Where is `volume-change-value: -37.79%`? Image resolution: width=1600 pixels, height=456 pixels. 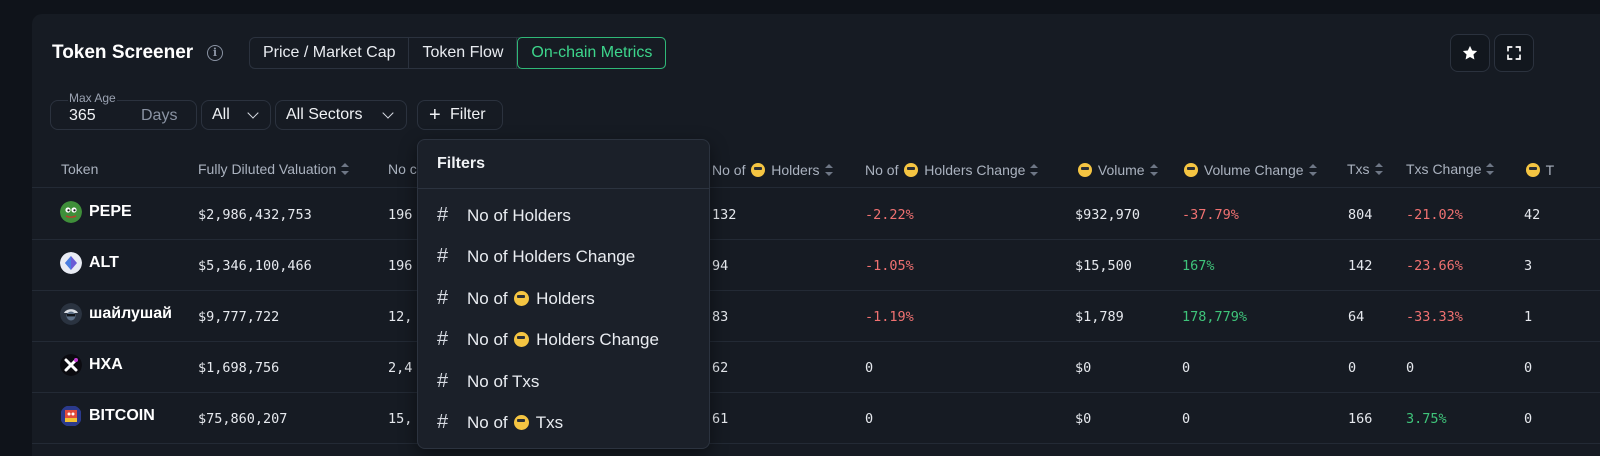 volume-change-value: -37.79% is located at coordinates (1210, 215).